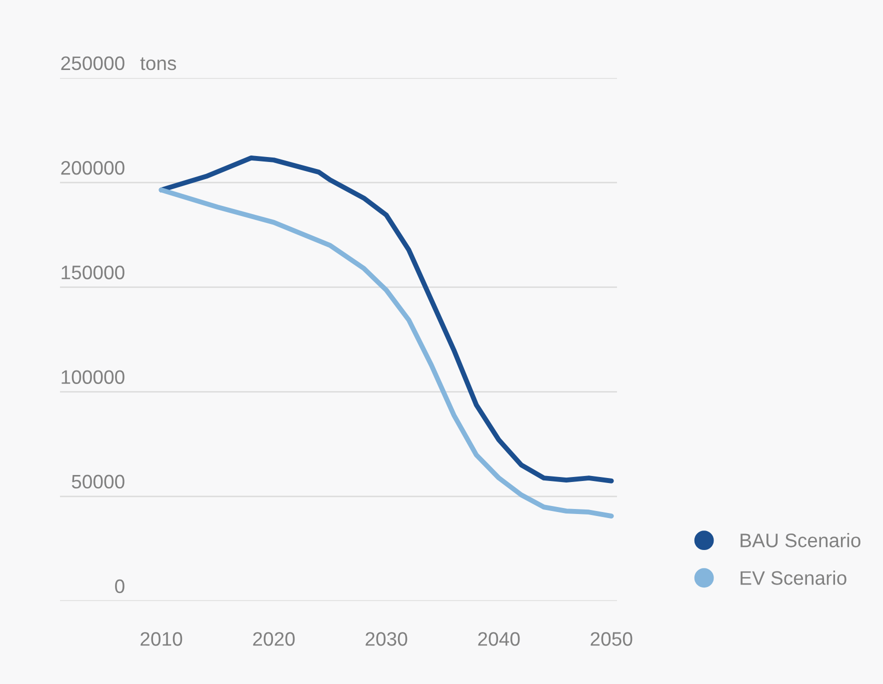 The image size is (883, 684). I want to click on legend-label: BAU Scenario, so click(800, 540).